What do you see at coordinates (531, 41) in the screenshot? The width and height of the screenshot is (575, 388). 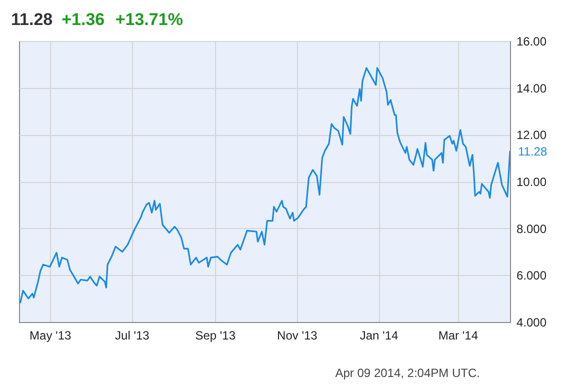 I see `y-tick-label: 16.00` at bounding box center [531, 41].